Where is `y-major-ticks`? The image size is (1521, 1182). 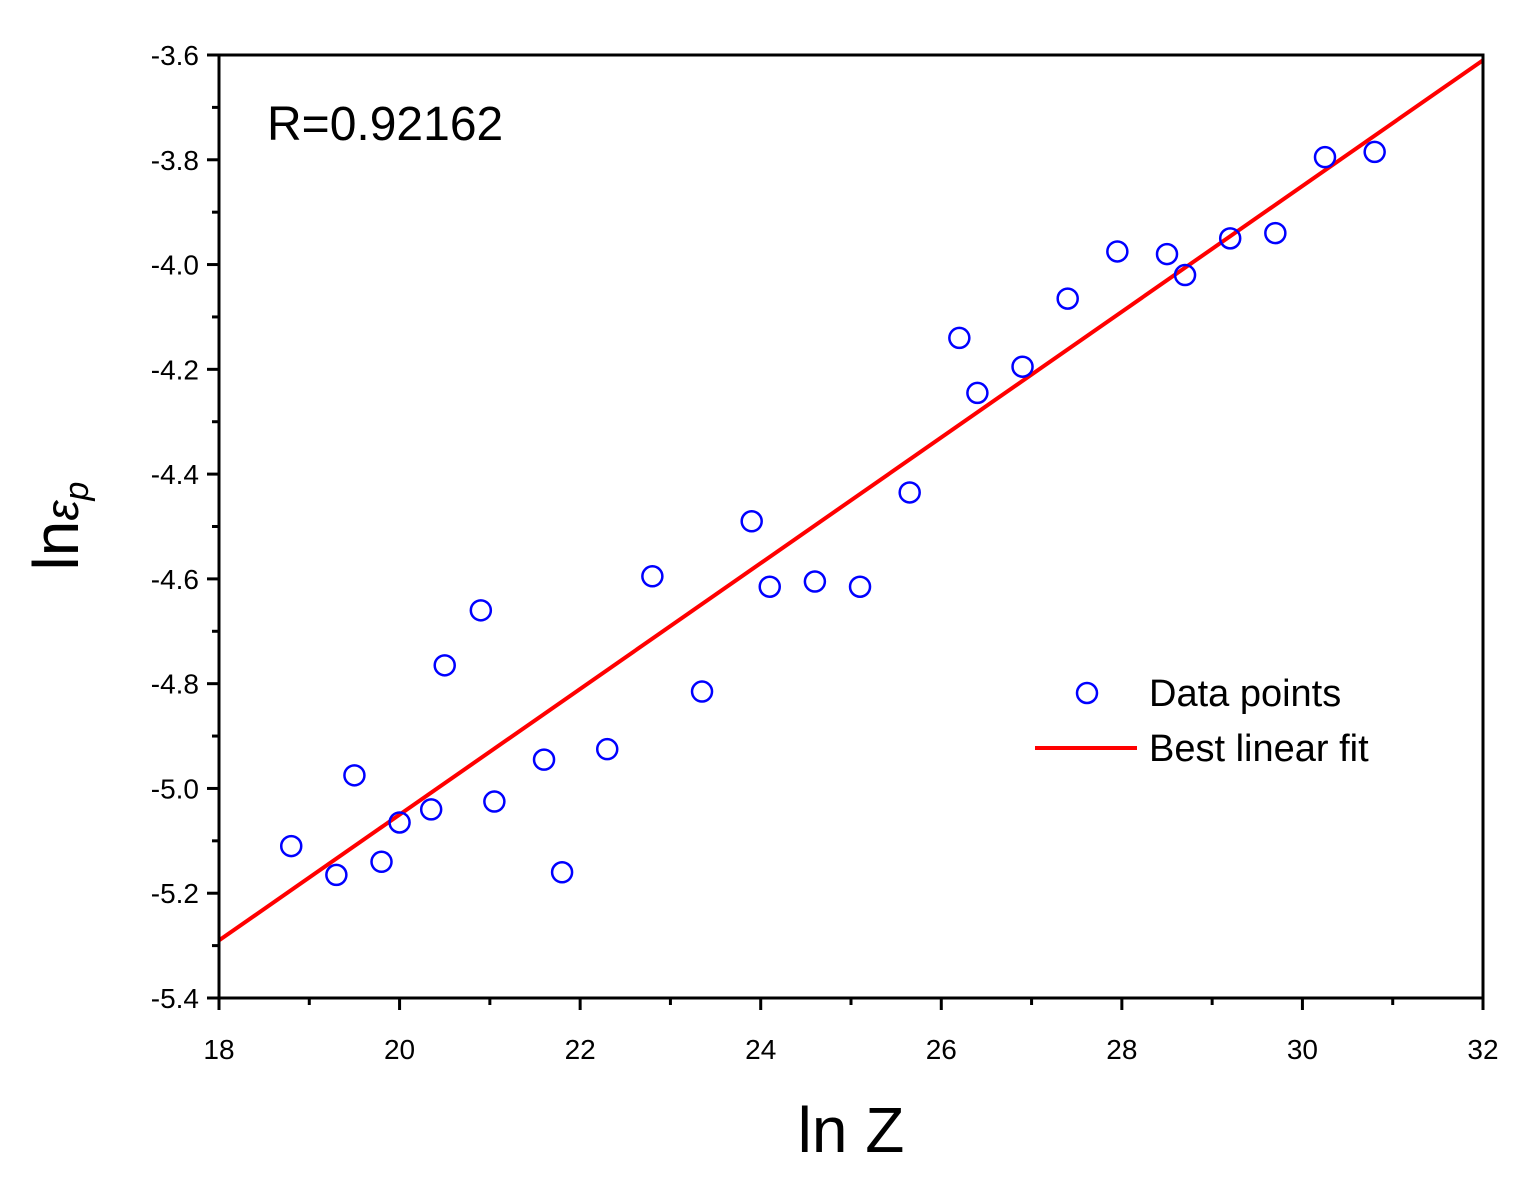 y-major-ticks is located at coordinates (213, 526).